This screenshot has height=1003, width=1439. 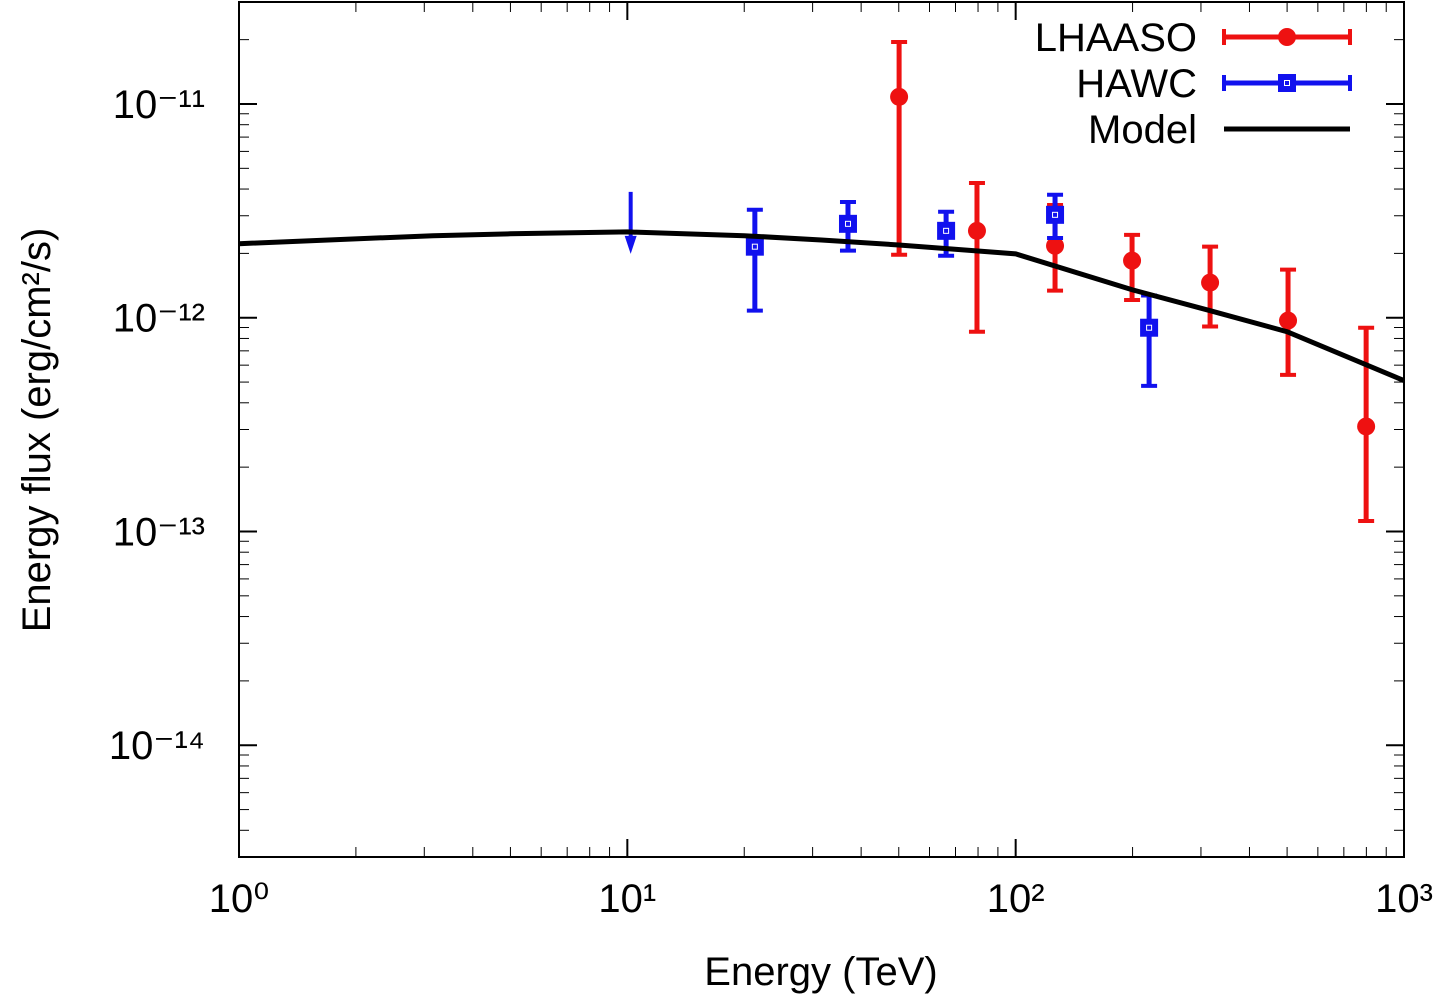 What do you see at coordinates (159, 532) in the screenshot?
I see `y-tick-label: 10⁻¹³` at bounding box center [159, 532].